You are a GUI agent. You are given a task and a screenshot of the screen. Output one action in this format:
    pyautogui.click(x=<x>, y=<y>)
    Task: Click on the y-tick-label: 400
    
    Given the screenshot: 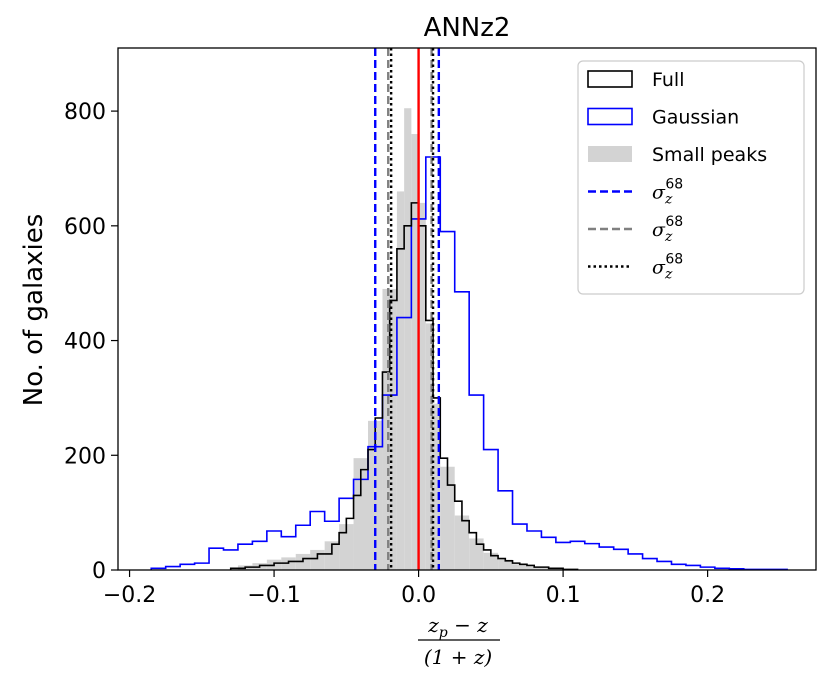 What is the action you would take?
    pyautogui.click(x=85, y=342)
    